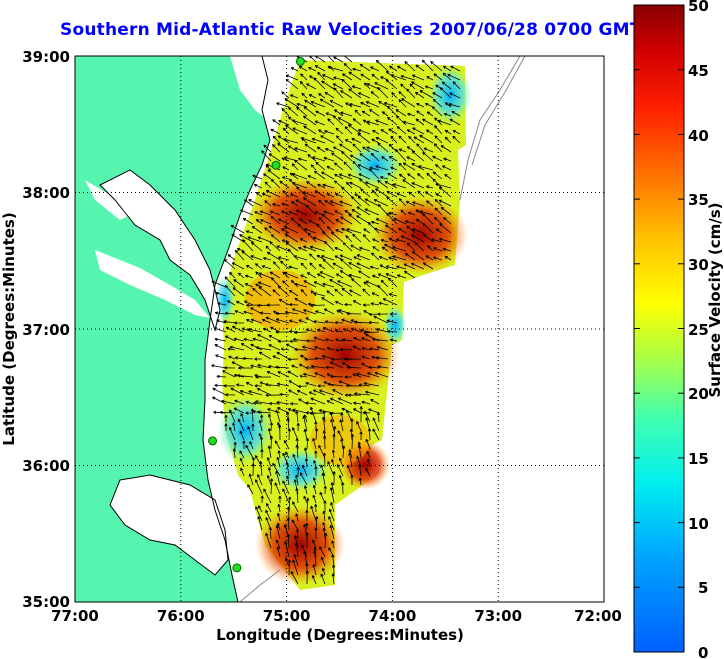  What do you see at coordinates (46, 602) in the screenshot?
I see `y-tick-label: 35:00` at bounding box center [46, 602].